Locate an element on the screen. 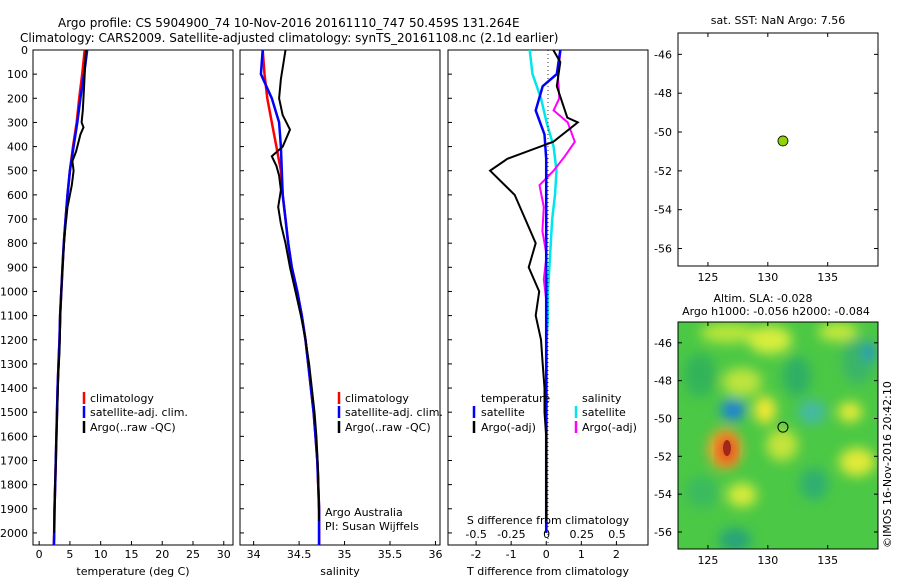 The height and width of the screenshot is (580, 900). depth-tick-label: 1200 is located at coordinates (14, 340).